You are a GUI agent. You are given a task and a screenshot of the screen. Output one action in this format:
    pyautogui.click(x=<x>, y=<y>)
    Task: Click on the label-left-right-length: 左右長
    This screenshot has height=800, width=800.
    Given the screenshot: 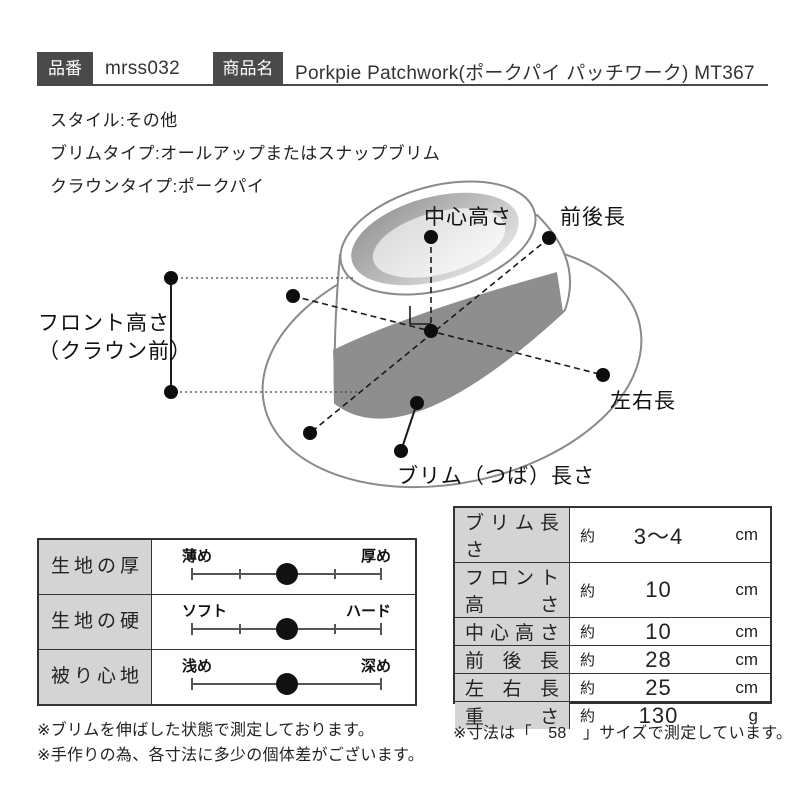 What is the action you would take?
    pyautogui.click(x=643, y=401)
    